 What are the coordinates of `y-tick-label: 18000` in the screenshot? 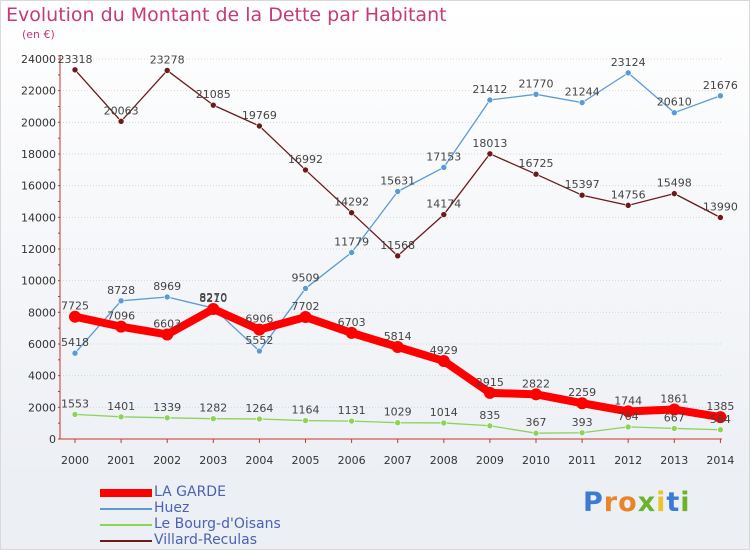 It's located at (38, 154).